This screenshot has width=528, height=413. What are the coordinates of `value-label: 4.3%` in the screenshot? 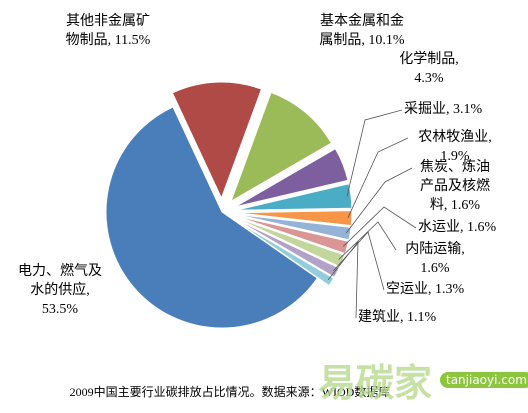 It's located at (429, 78).